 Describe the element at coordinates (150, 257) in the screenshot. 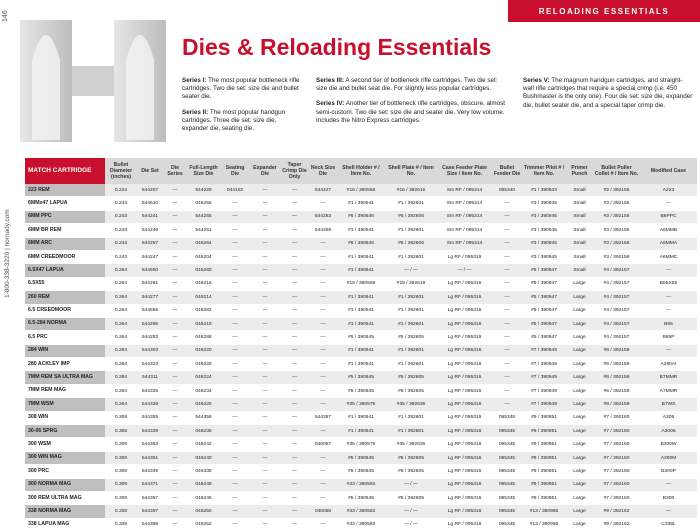

I see `table-cell: 544247` at that location.